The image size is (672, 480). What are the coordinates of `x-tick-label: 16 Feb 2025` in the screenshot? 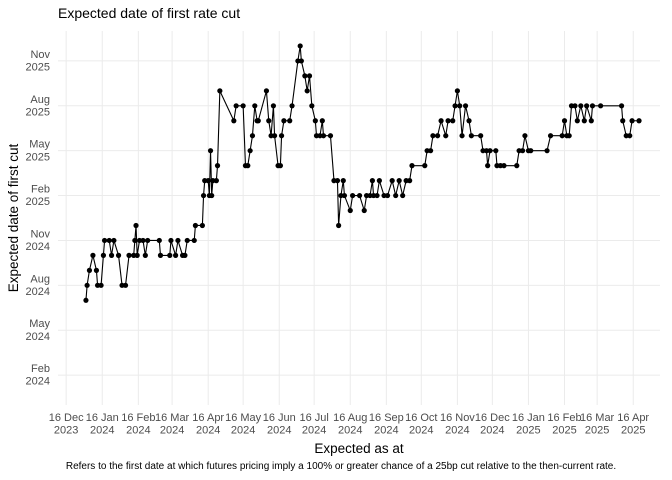 It's located at (564, 424).